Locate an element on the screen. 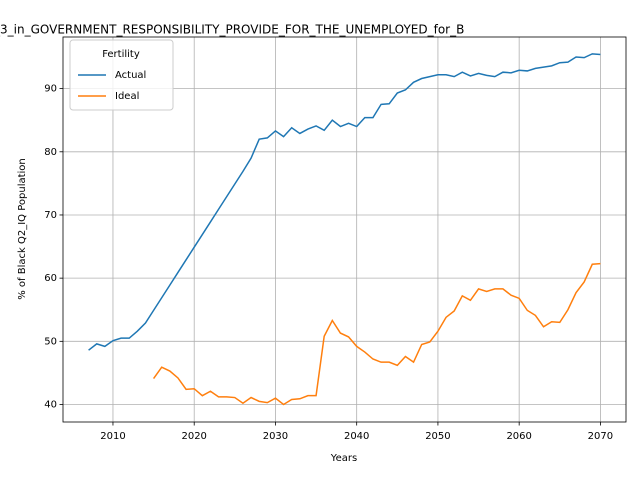  legend-box is located at coordinates (121, 75).